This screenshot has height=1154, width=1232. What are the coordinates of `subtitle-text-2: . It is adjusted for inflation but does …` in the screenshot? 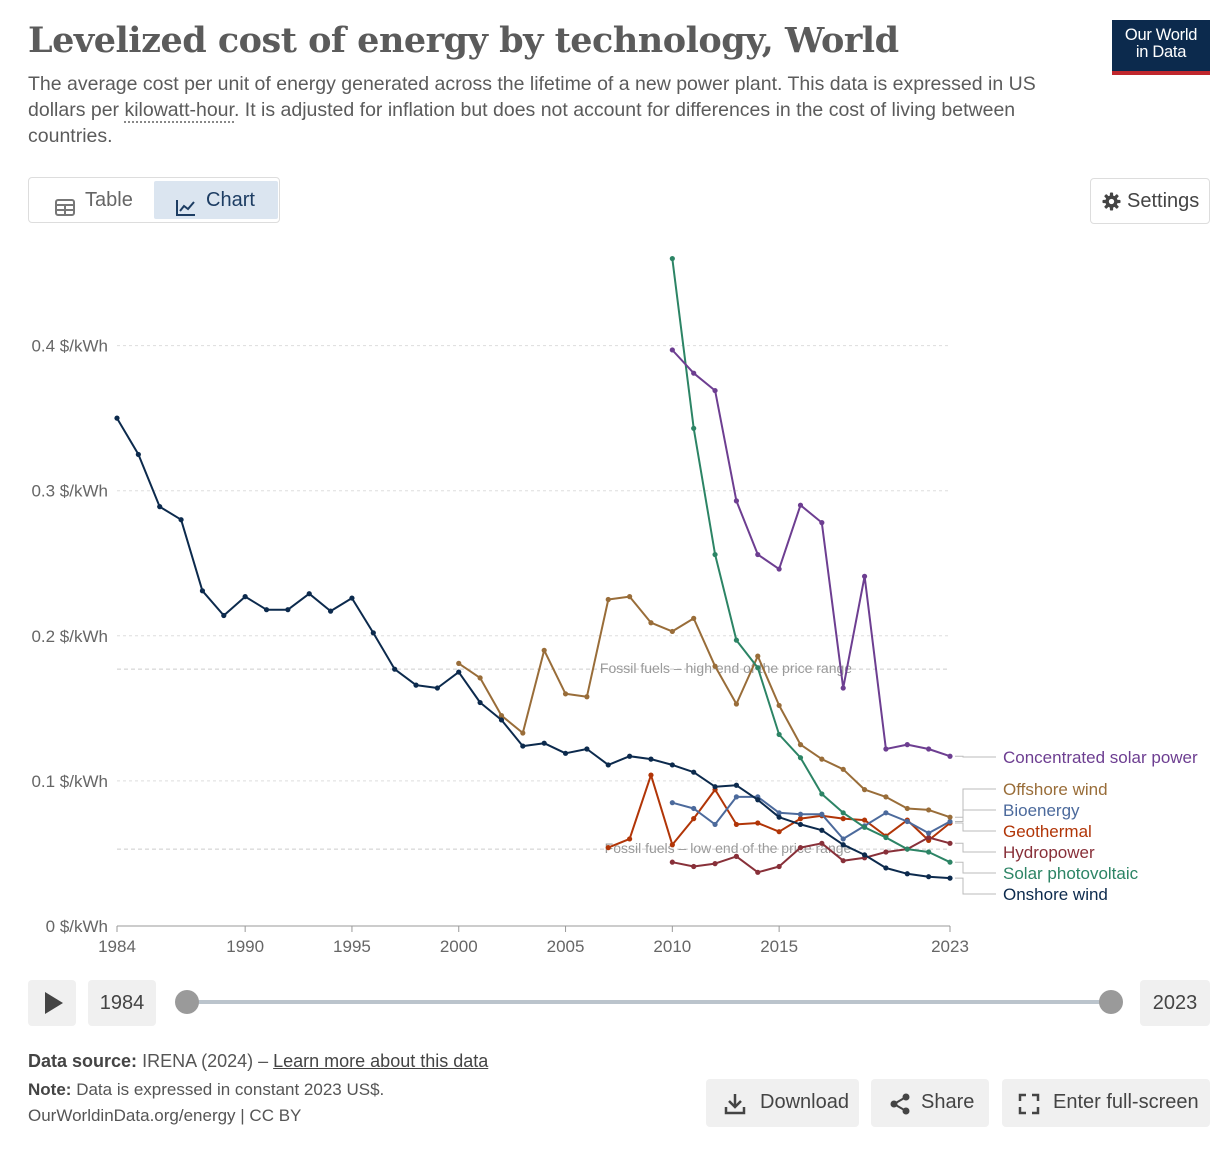 It's located at (522, 123).